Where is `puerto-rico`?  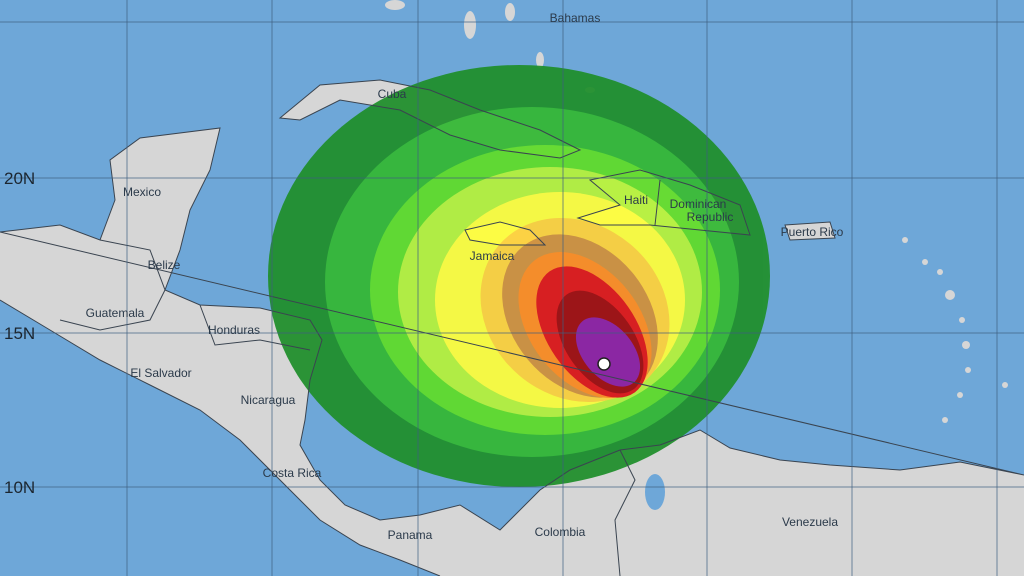
puerto-rico is located at coordinates (810, 231).